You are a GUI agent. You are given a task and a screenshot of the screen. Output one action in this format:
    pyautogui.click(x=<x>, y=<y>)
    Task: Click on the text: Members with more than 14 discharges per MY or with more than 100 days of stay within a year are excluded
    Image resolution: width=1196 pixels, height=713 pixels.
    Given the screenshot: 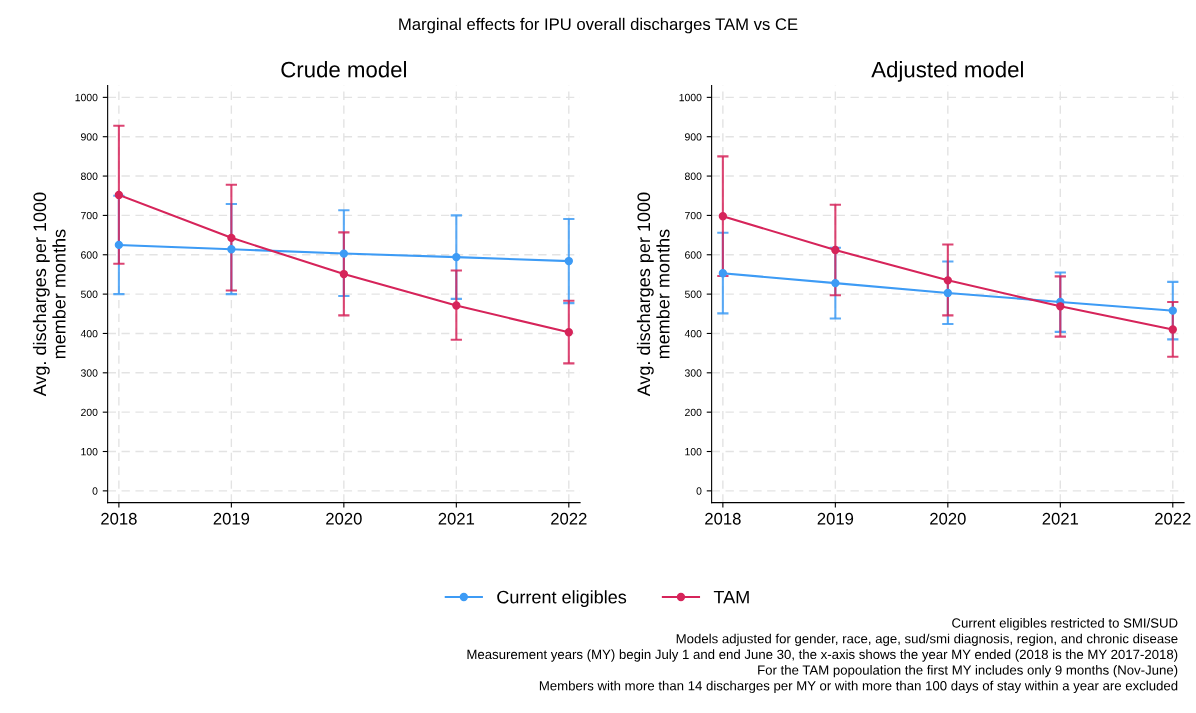 What is the action you would take?
    pyautogui.click(x=858, y=687)
    